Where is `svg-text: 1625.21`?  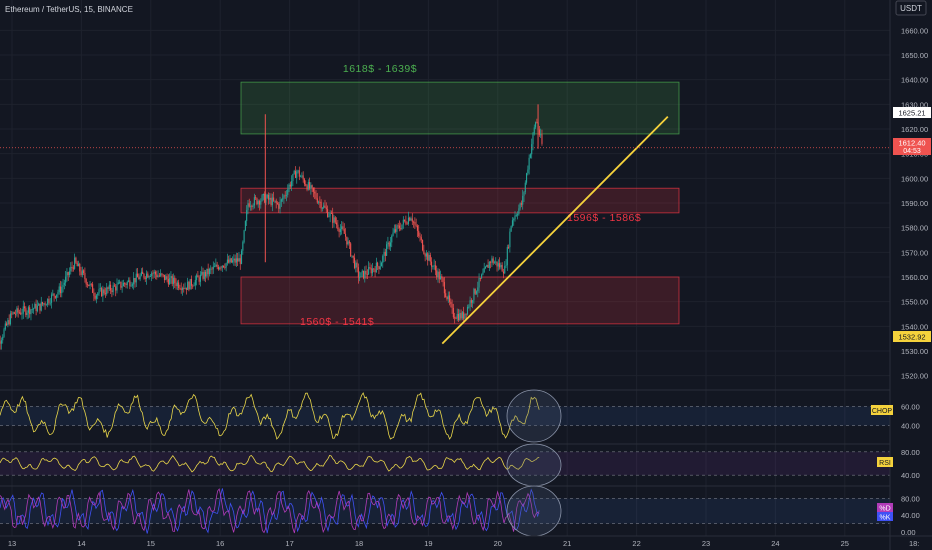 svg-text: 1625.21 is located at coordinates (911, 113).